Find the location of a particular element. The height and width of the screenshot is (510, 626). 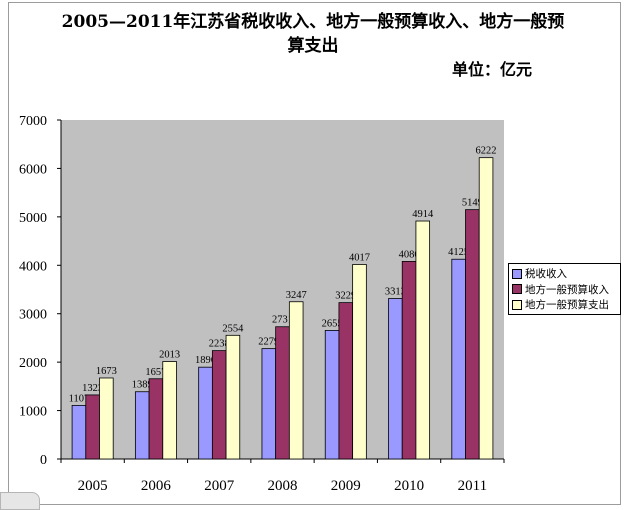

y-tick-label: 1000 is located at coordinates (33, 412).